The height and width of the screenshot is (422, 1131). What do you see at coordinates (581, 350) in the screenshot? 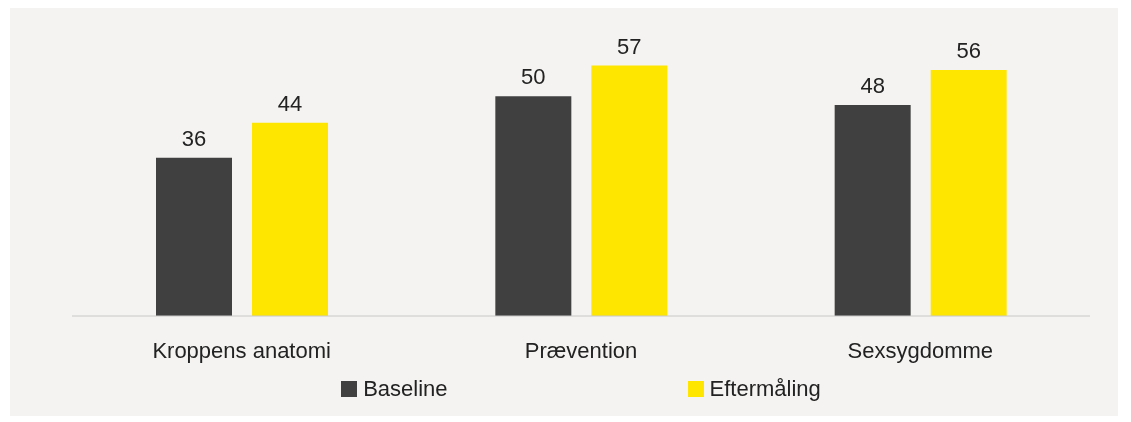
I see `x-tick-label: Prævention` at bounding box center [581, 350].